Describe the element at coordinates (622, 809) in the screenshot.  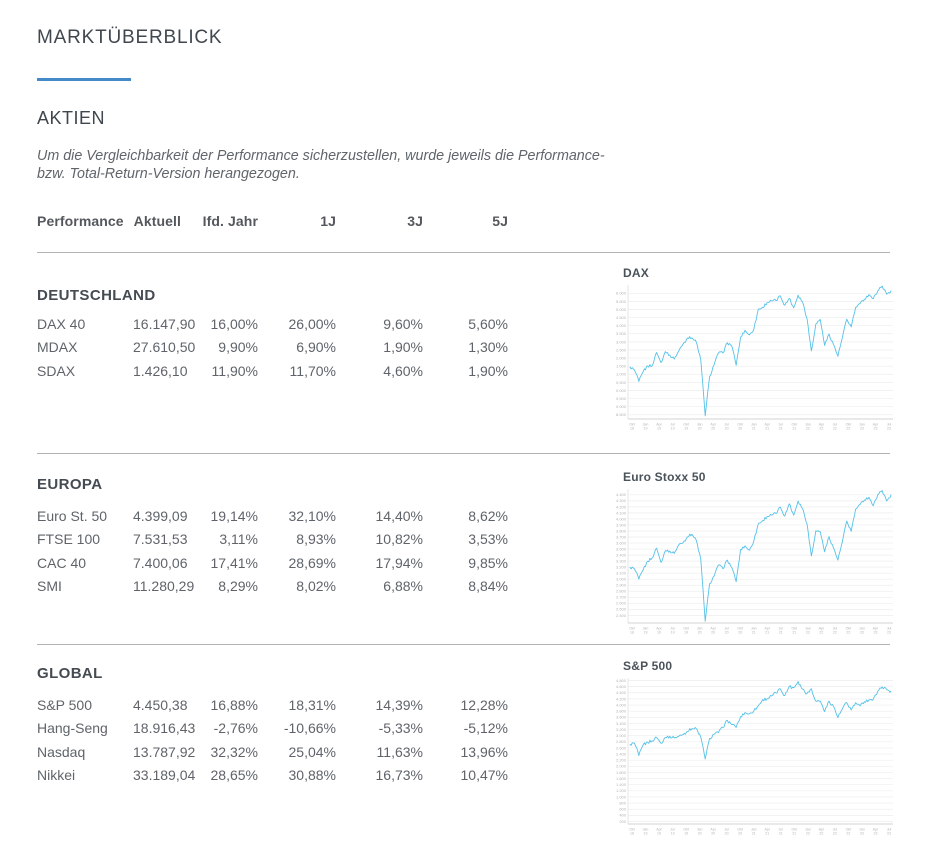
I see `svg-text: 600` at that location.